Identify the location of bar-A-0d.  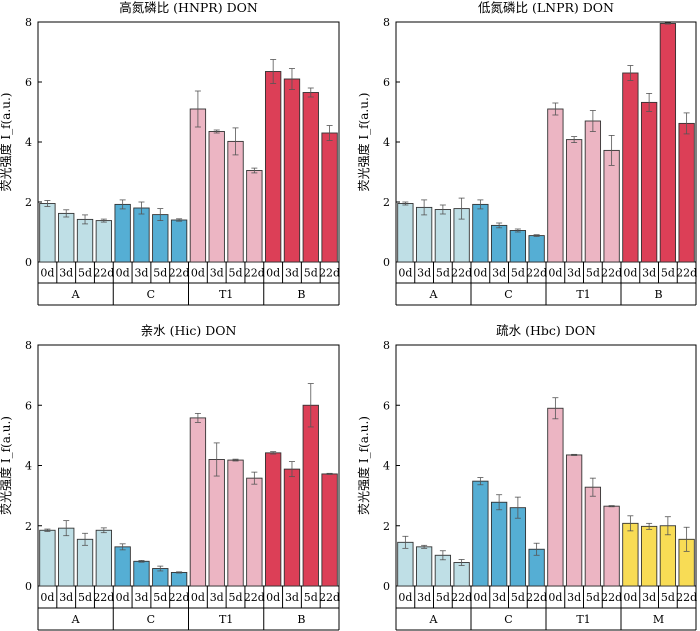
(405, 564).